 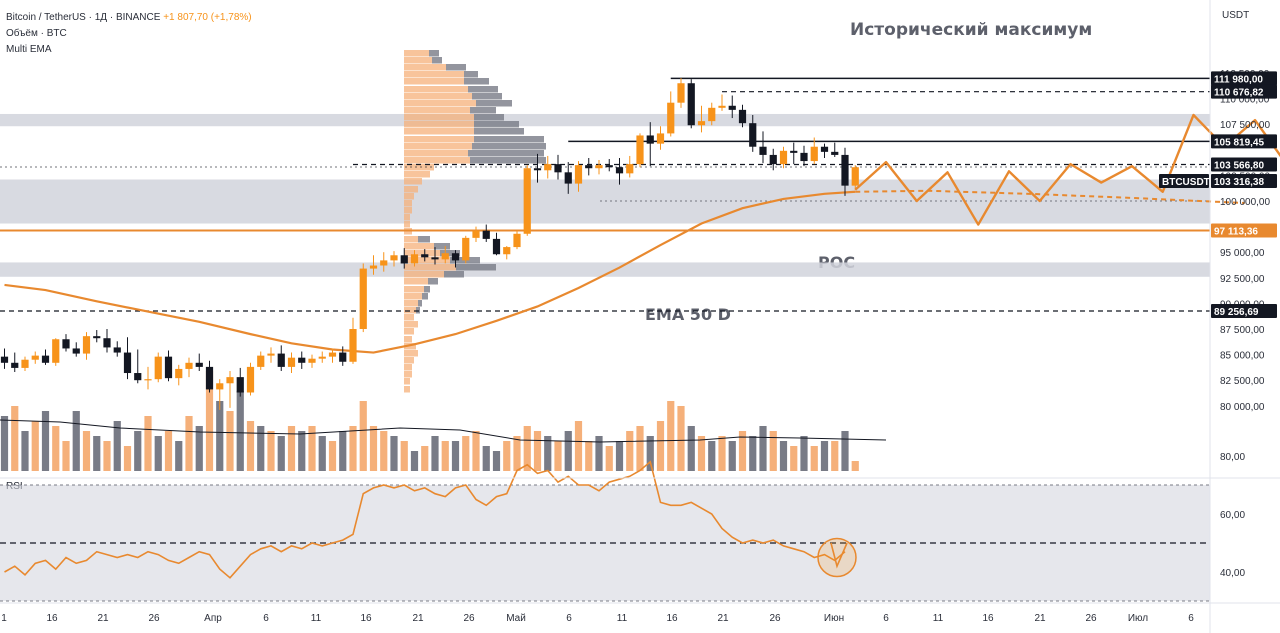 What do you see at coordinates (1245, 125) in the screenshot?
I see `price-tick-label: 107 500,00` at bounding box center [1245, 125].